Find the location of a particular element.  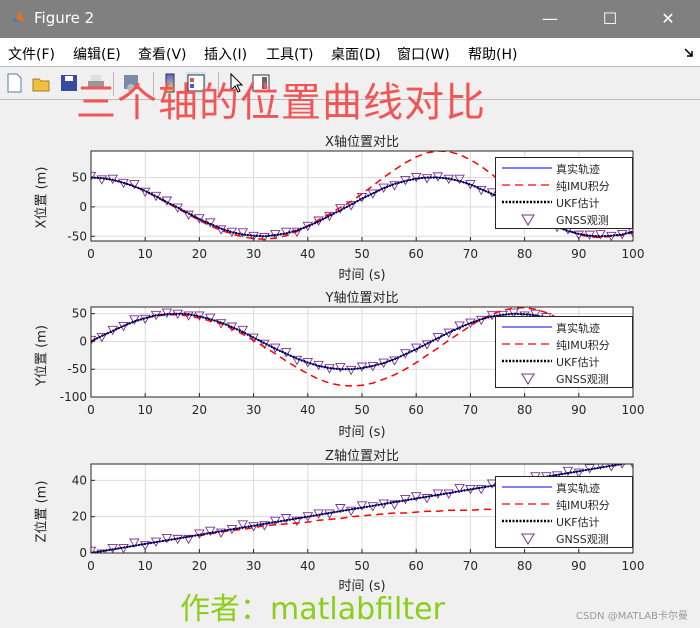

x-tick-label: 80 is located at coordinates (524, 410).